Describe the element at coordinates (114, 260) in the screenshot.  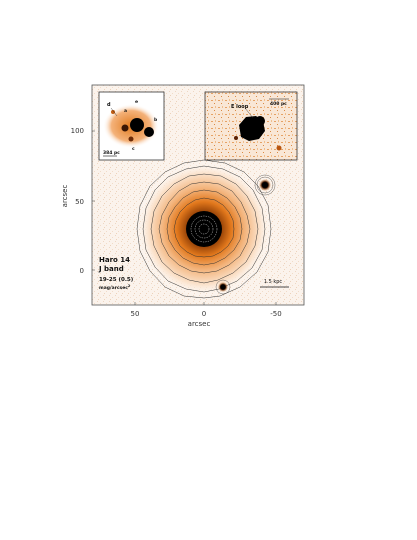
I see `galaxy-label: Haro 14` at that location.